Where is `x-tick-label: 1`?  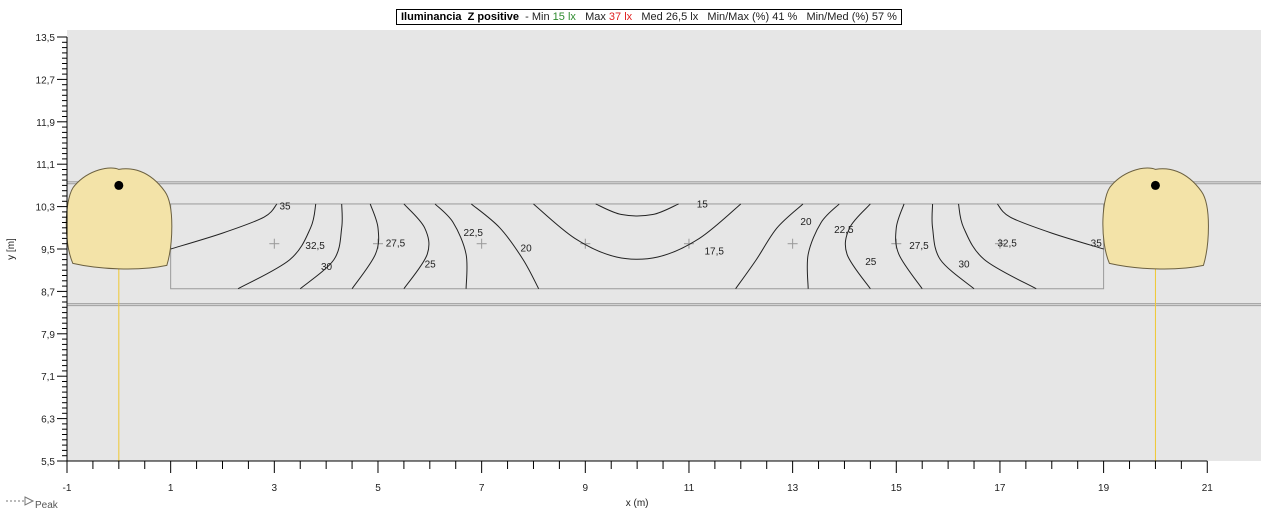 x-tick-label: 1 is located at coordinates (171, 488).